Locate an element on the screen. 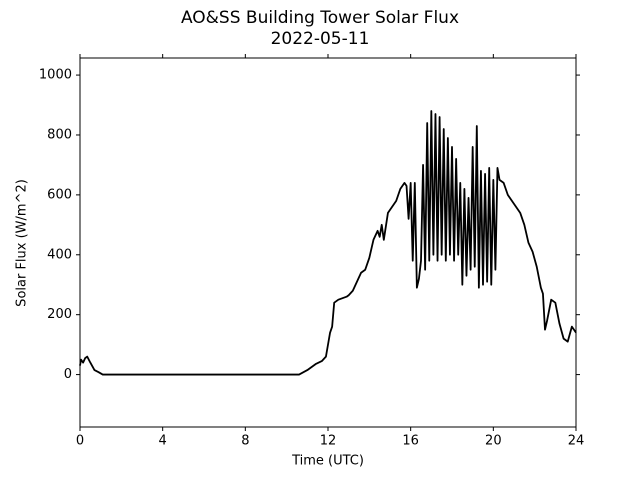 The width and height of the screenshot is (640, 480). chart-subtitle: 2022-05-11 is located at coordinates (320, 39).